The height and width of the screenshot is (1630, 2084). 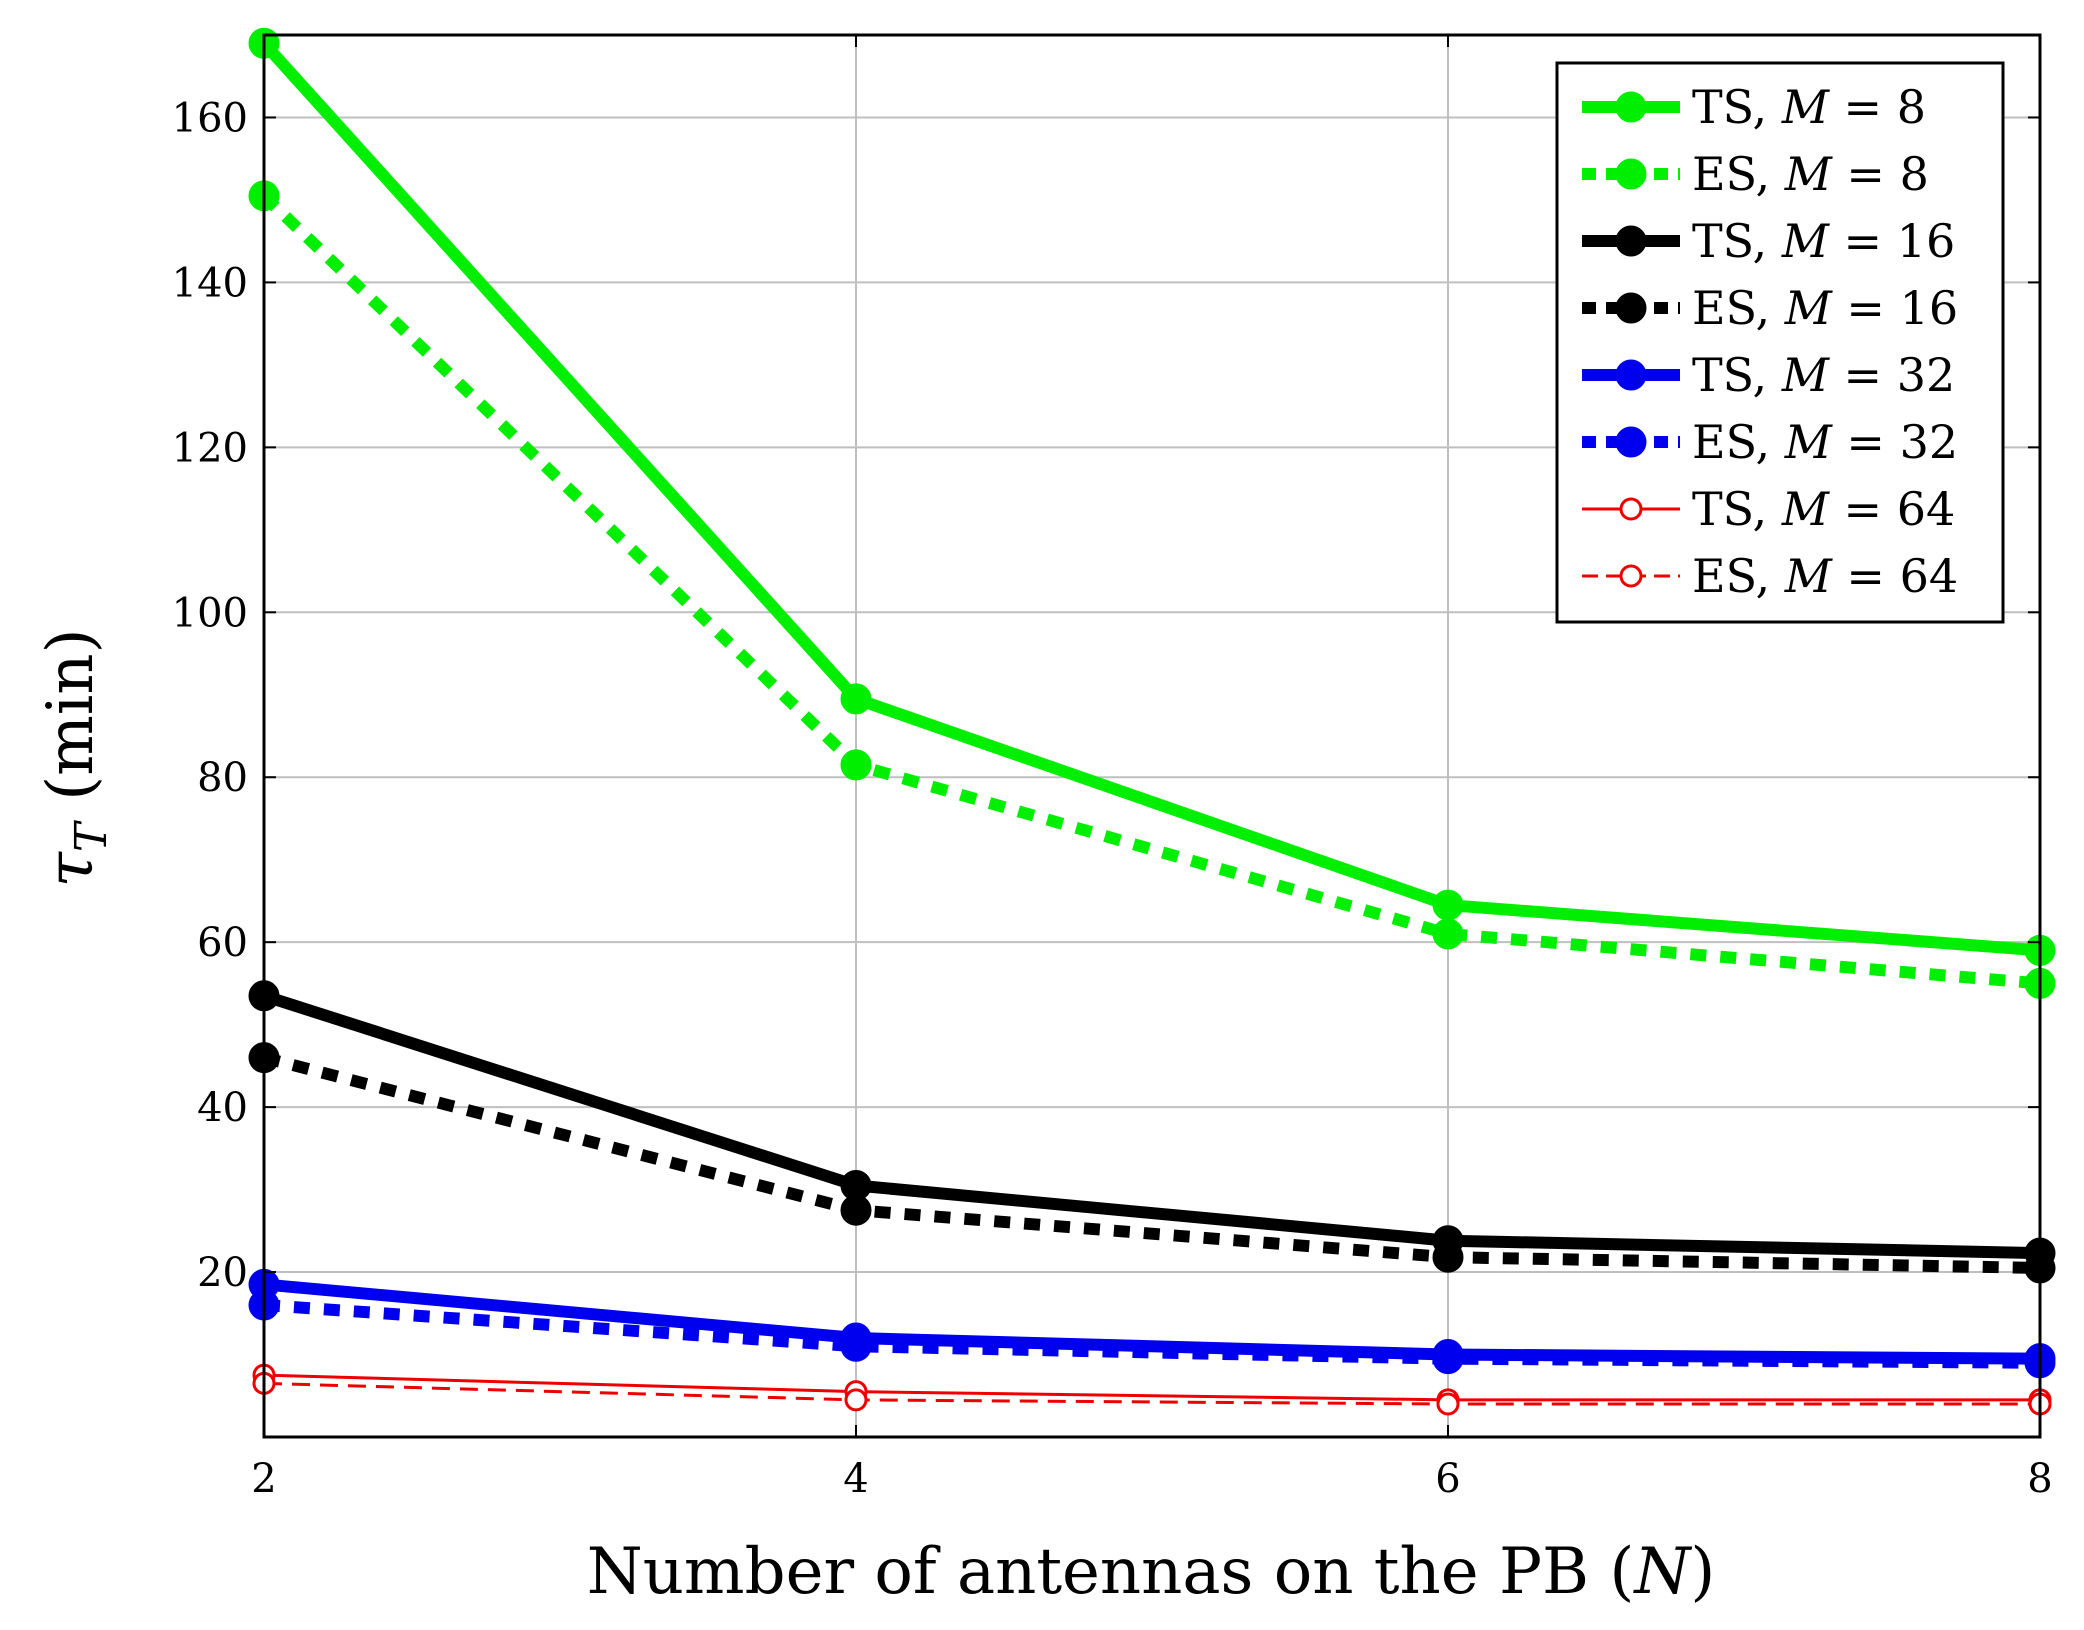 What do you see at coordinates (1809, 107) in the screenshot?
I see `legend-label-0: TS, M = 8` at bounding box center [1809, 107].